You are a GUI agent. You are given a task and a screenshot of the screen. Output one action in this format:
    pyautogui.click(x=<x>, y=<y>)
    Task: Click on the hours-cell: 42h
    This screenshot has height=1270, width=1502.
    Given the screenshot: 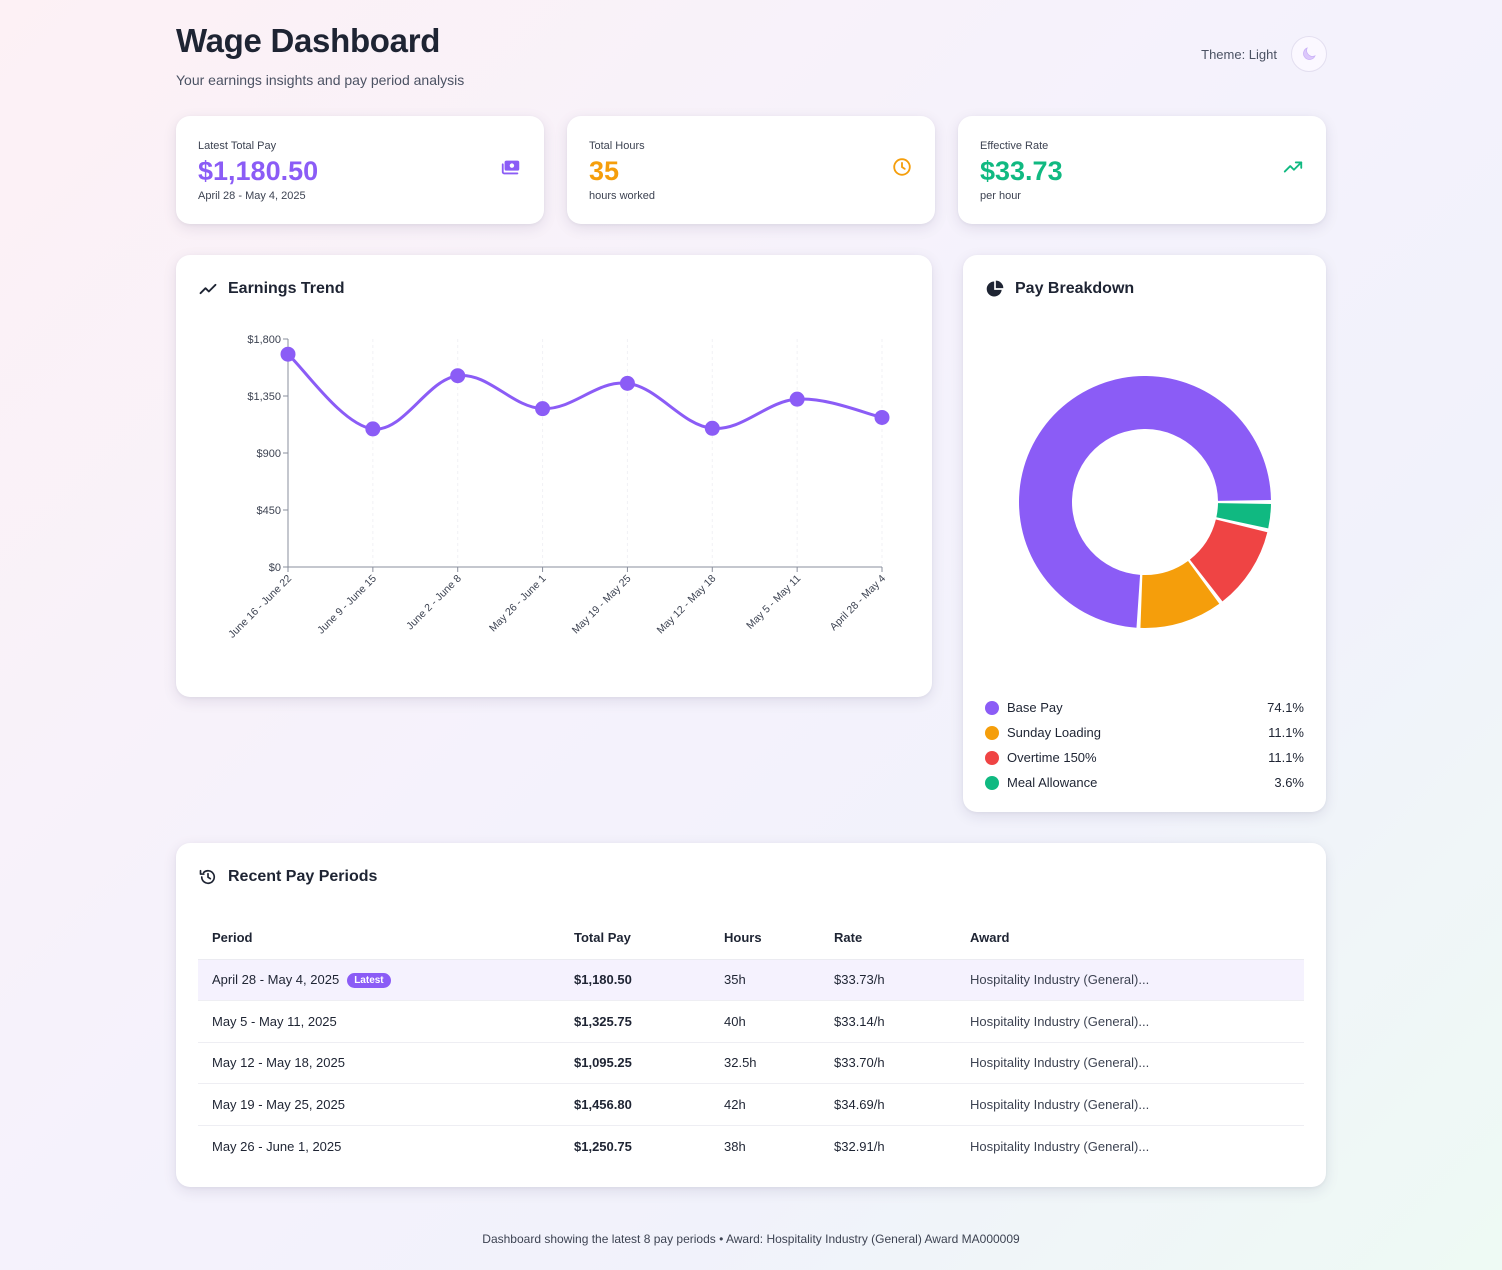 What is the action you would take?
    pyautogui.click(x=765, y=1104)
    